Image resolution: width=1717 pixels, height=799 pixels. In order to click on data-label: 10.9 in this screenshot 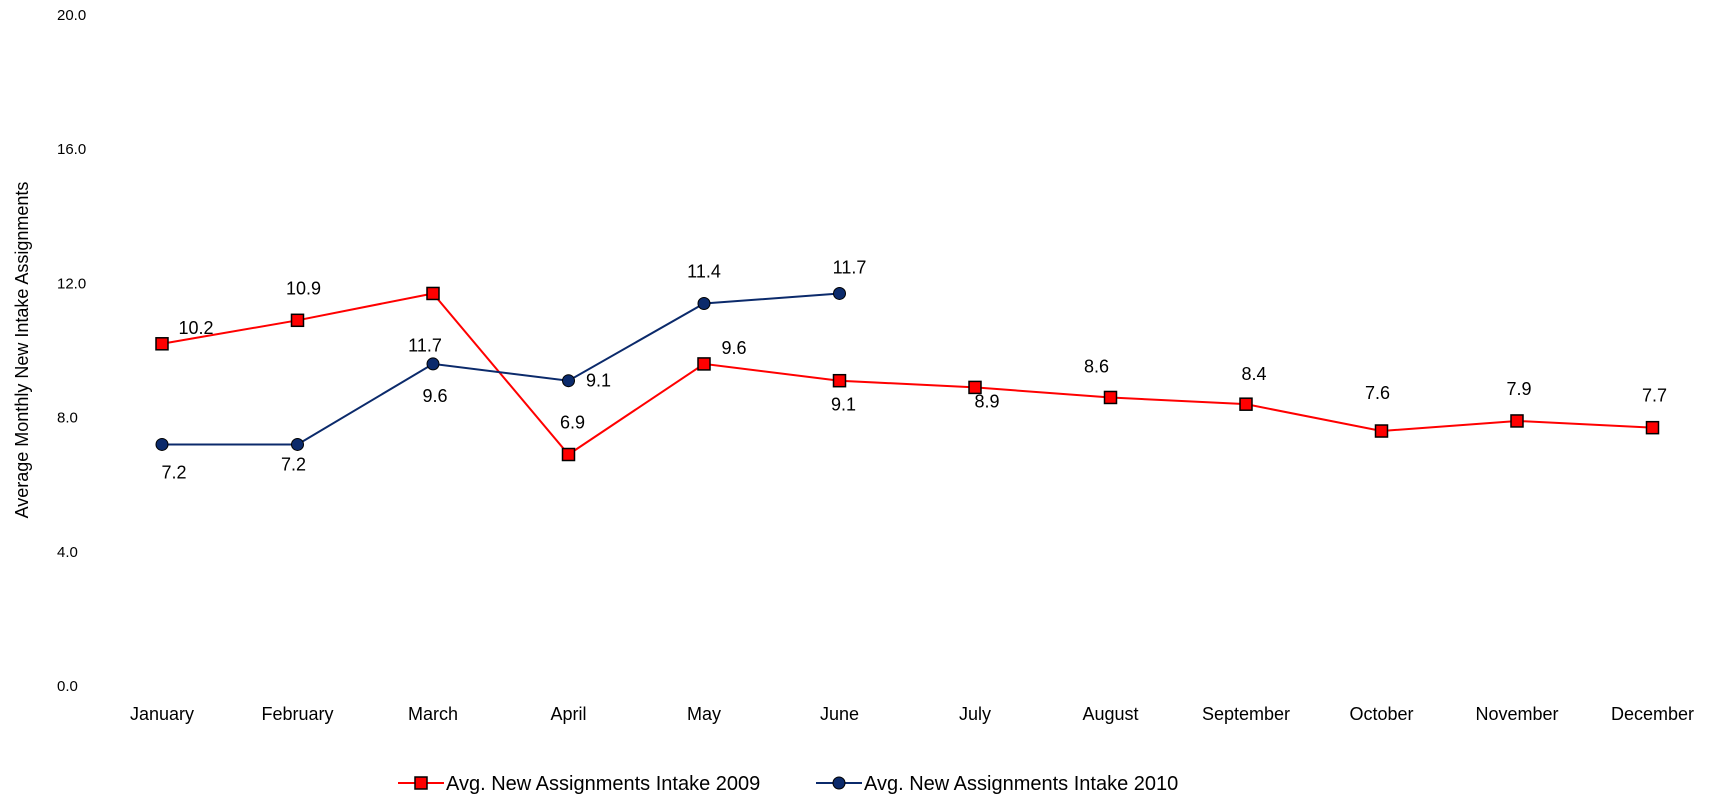, I will do `click(303, 288)`.